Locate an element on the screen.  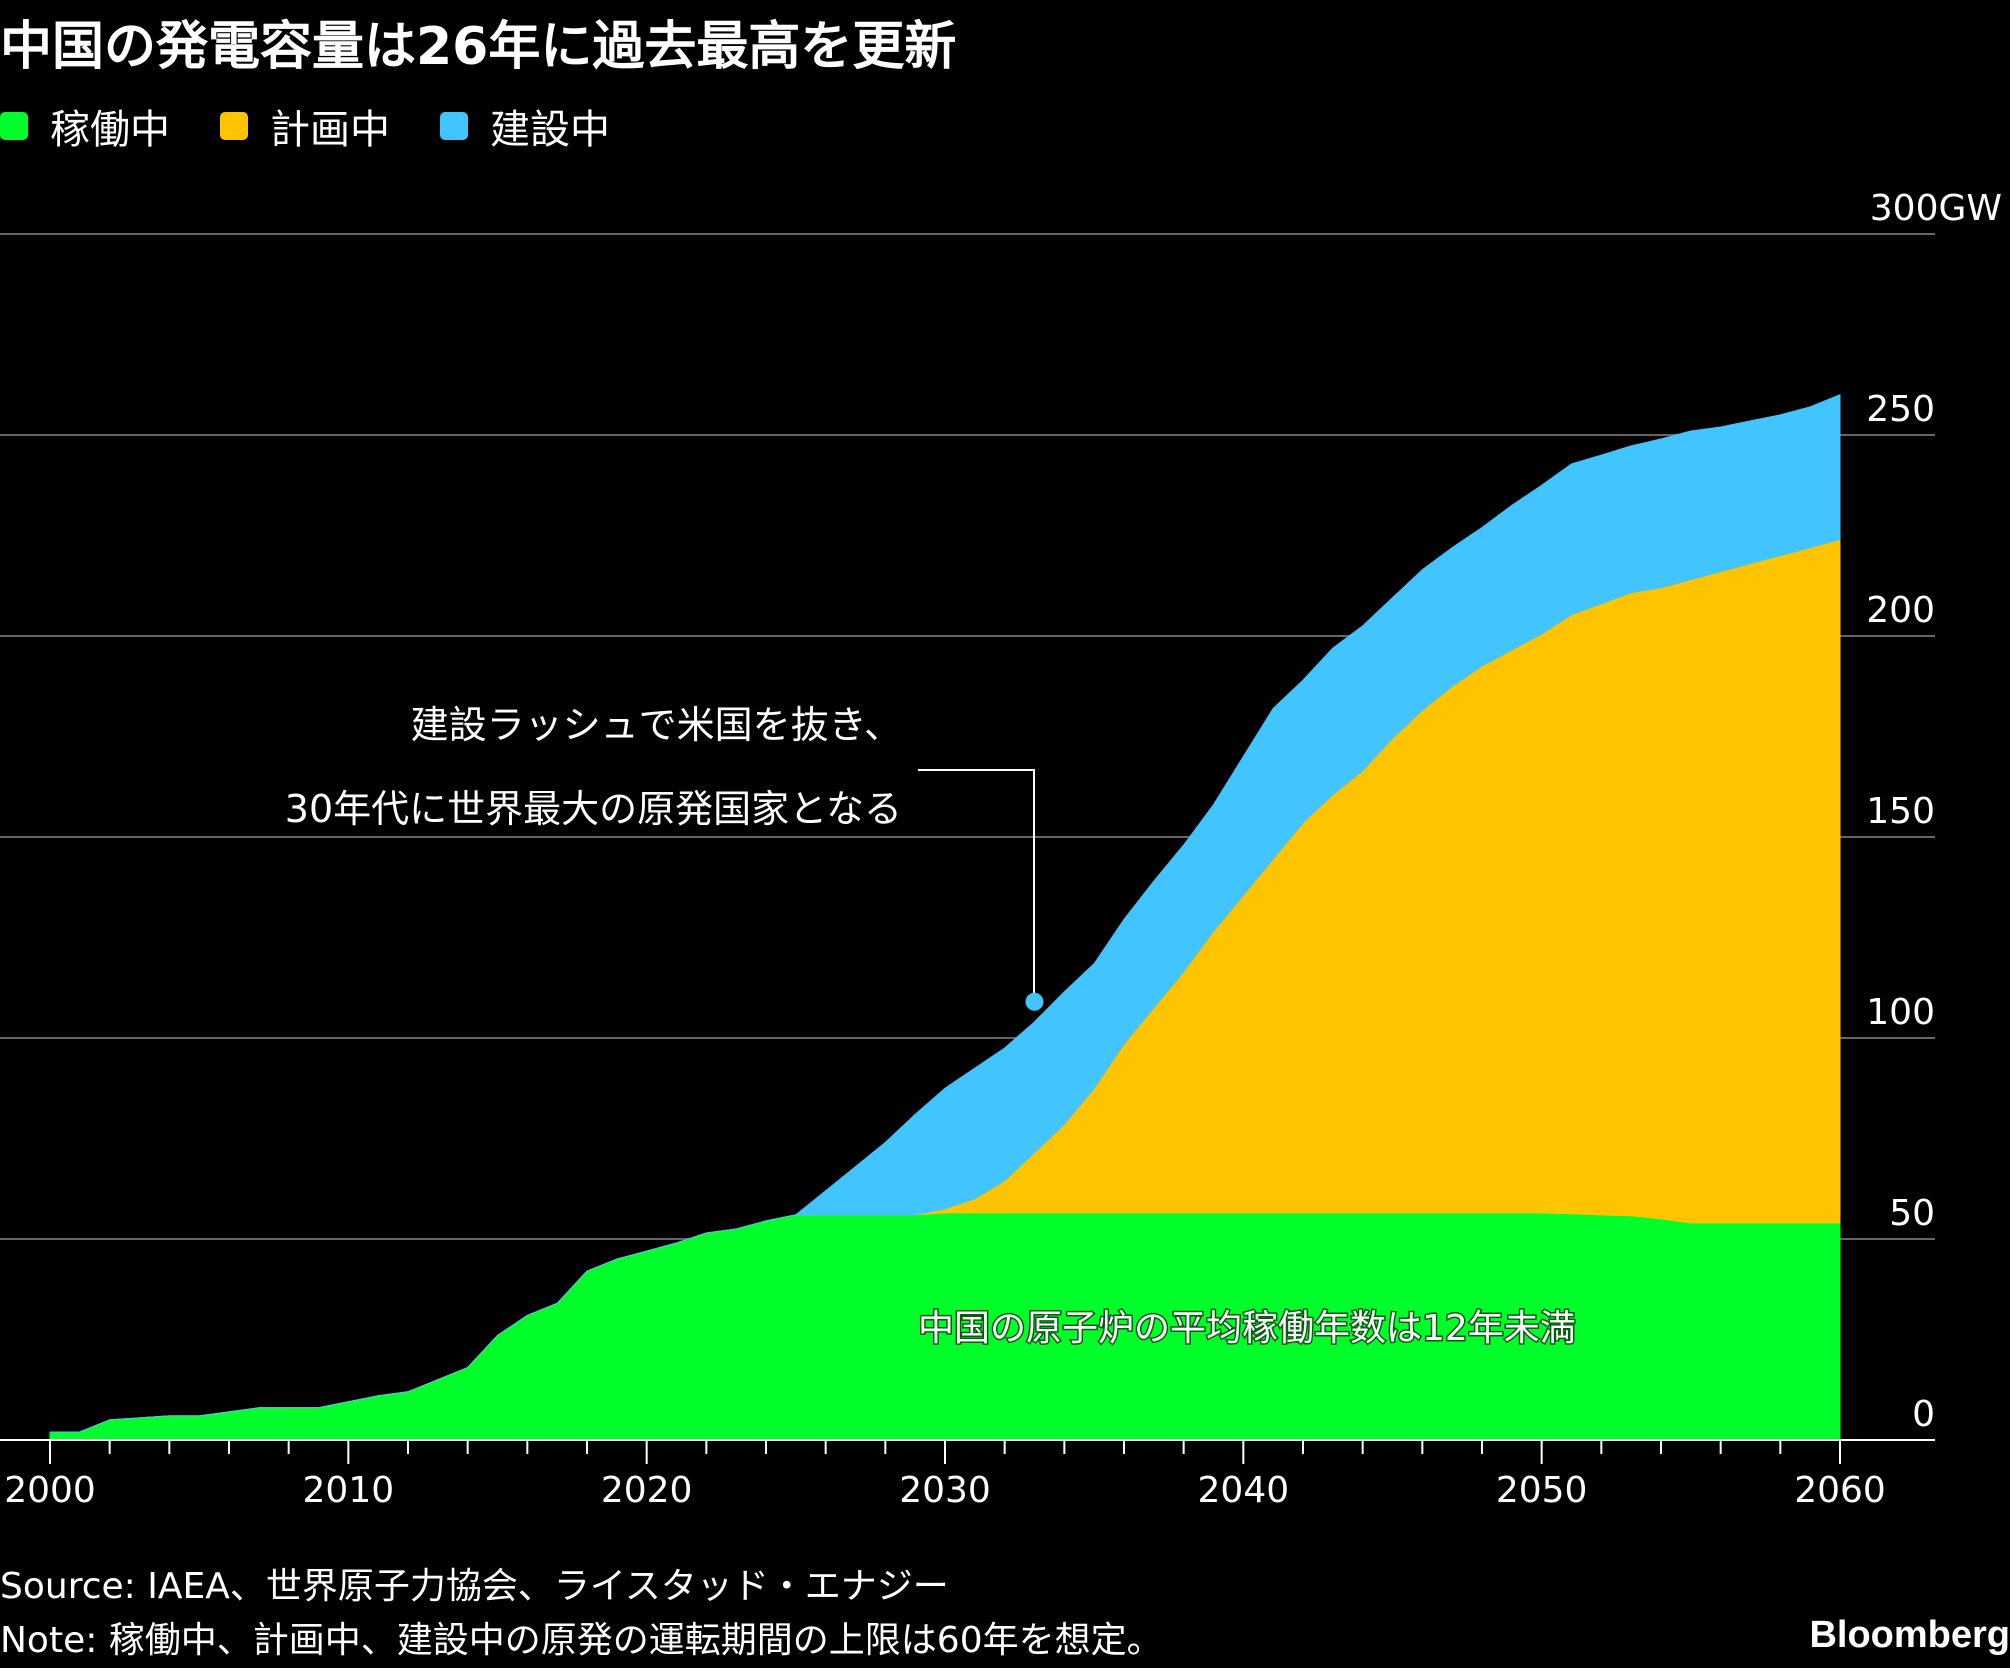
legend-label-operating: 稼働中 is located at coordinates (110, 130).